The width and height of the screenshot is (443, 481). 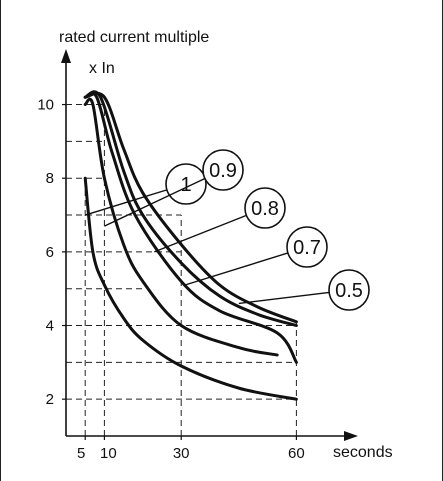 I want to click on x-tick-label: 30, so click(x=181, y=453).